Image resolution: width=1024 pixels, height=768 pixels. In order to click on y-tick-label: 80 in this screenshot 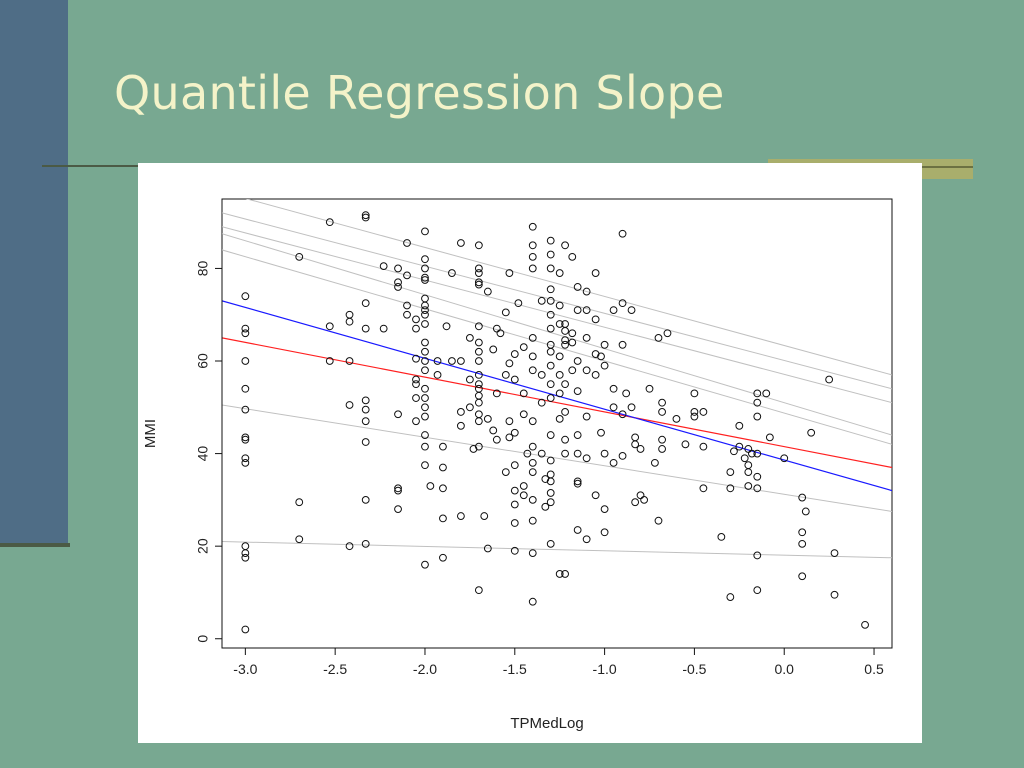, I will do `click(203, 268)`.